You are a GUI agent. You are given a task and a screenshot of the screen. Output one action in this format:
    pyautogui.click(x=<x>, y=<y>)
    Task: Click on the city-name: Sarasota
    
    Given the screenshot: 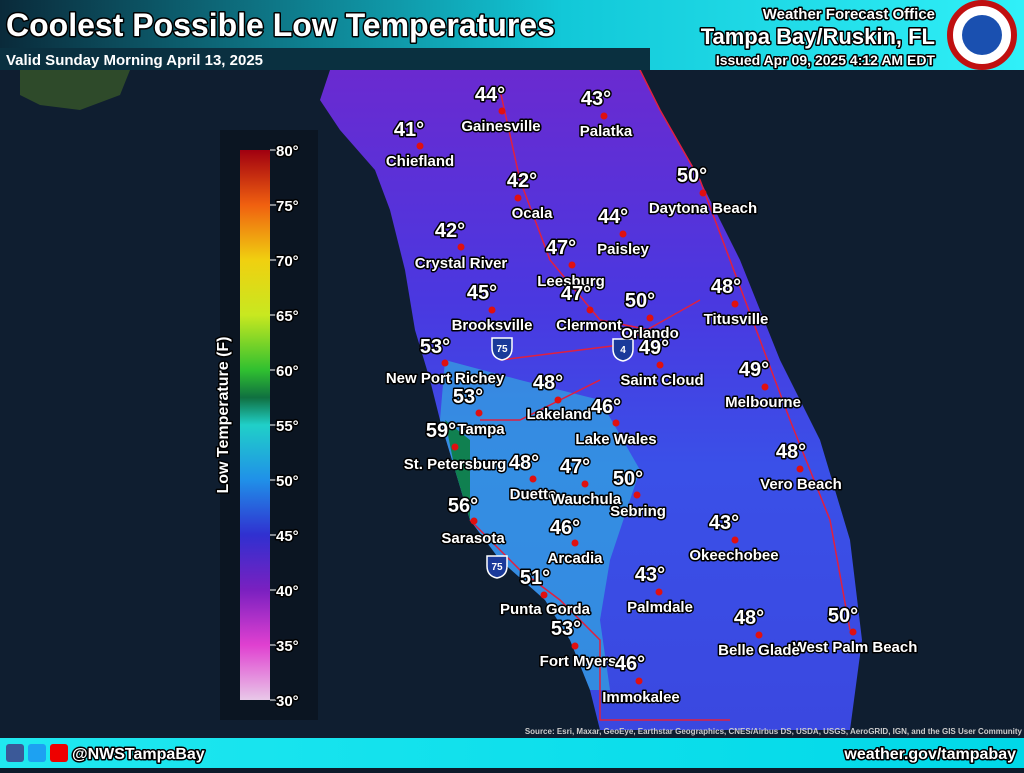 What is the action you would take?
    pyautogui.click(x=473, y=538)
    